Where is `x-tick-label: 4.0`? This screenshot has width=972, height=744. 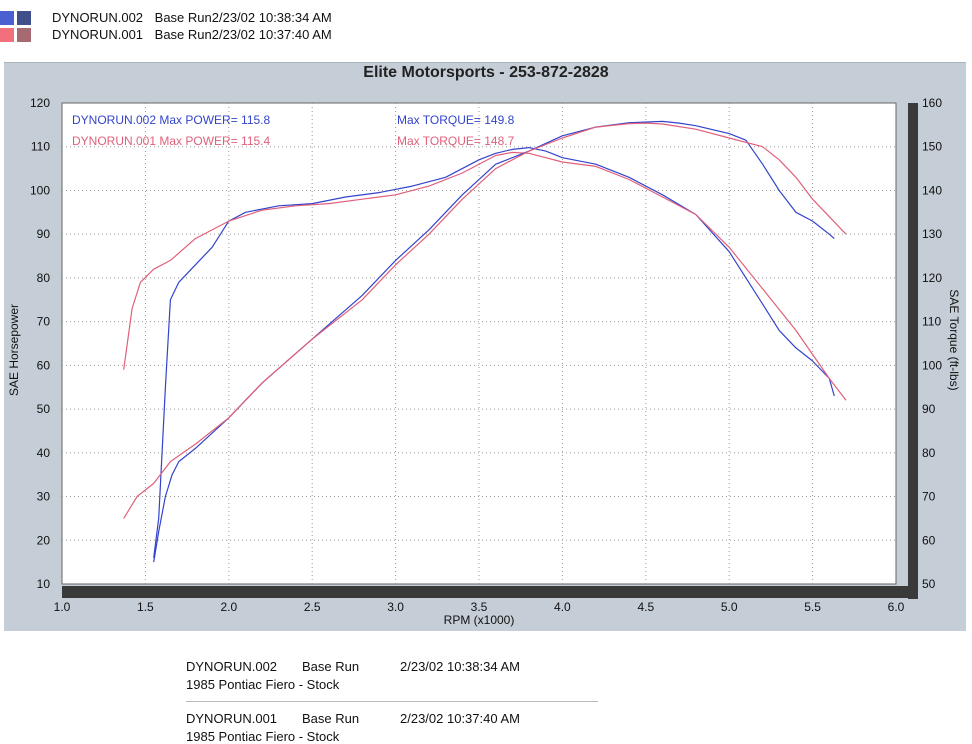 x-tick-label: 4.0 is located at coordinates (562, 607).